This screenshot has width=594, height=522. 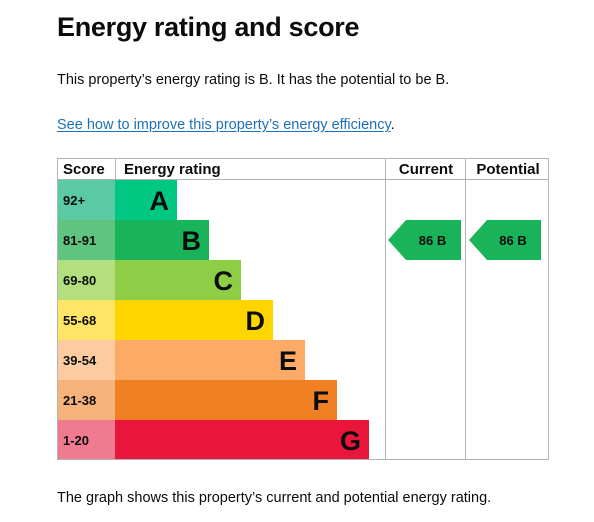 I want to click on potential-rating-arrow, so click(x=505, y=240).